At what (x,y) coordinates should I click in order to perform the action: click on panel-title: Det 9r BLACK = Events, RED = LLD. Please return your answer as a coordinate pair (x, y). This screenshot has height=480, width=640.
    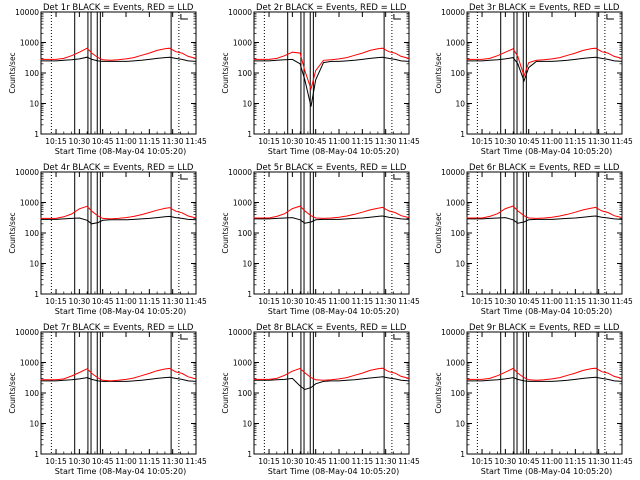
    Looking at the image, I should click on (544, 328).